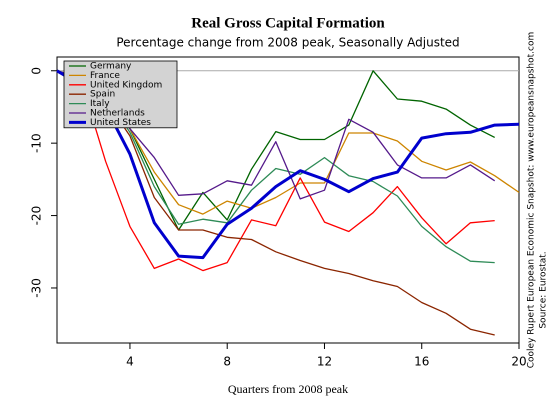 The image size is (550, 413). Describe the element at coordinates (111, 67) in the screenshot. I see `legend-label: Germany` at that location.